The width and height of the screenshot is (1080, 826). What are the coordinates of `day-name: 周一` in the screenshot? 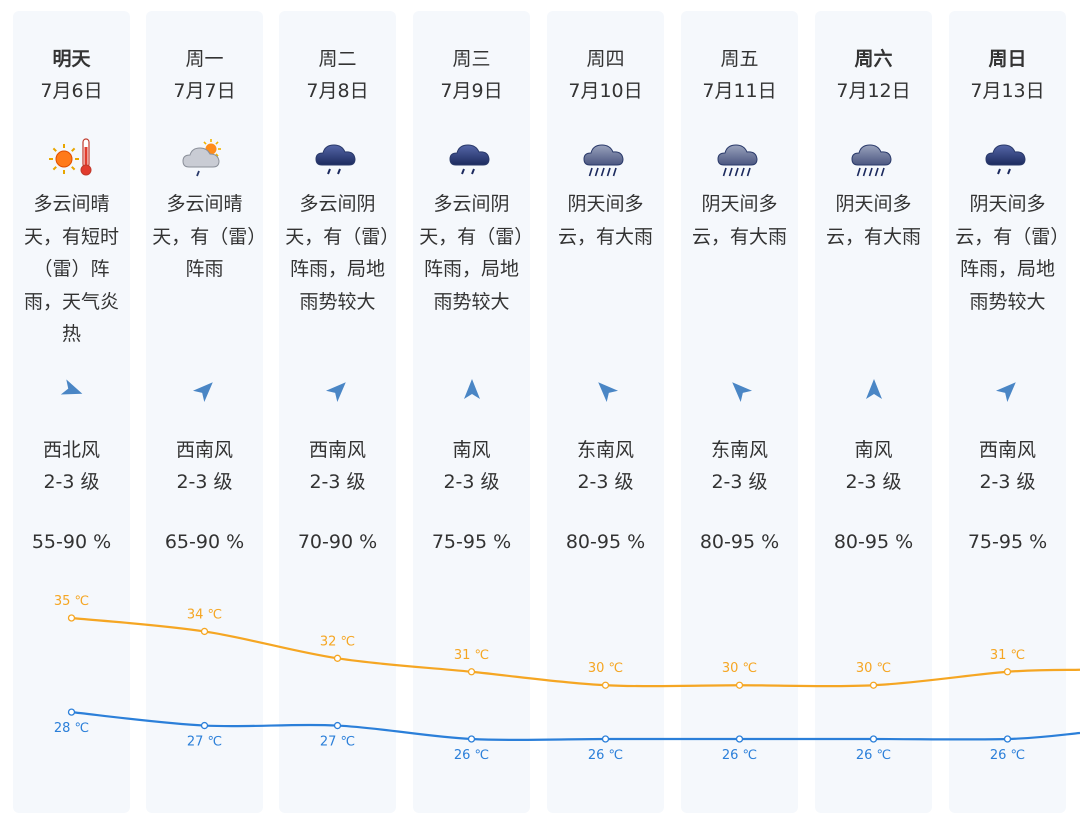 It's located at (204, 59).